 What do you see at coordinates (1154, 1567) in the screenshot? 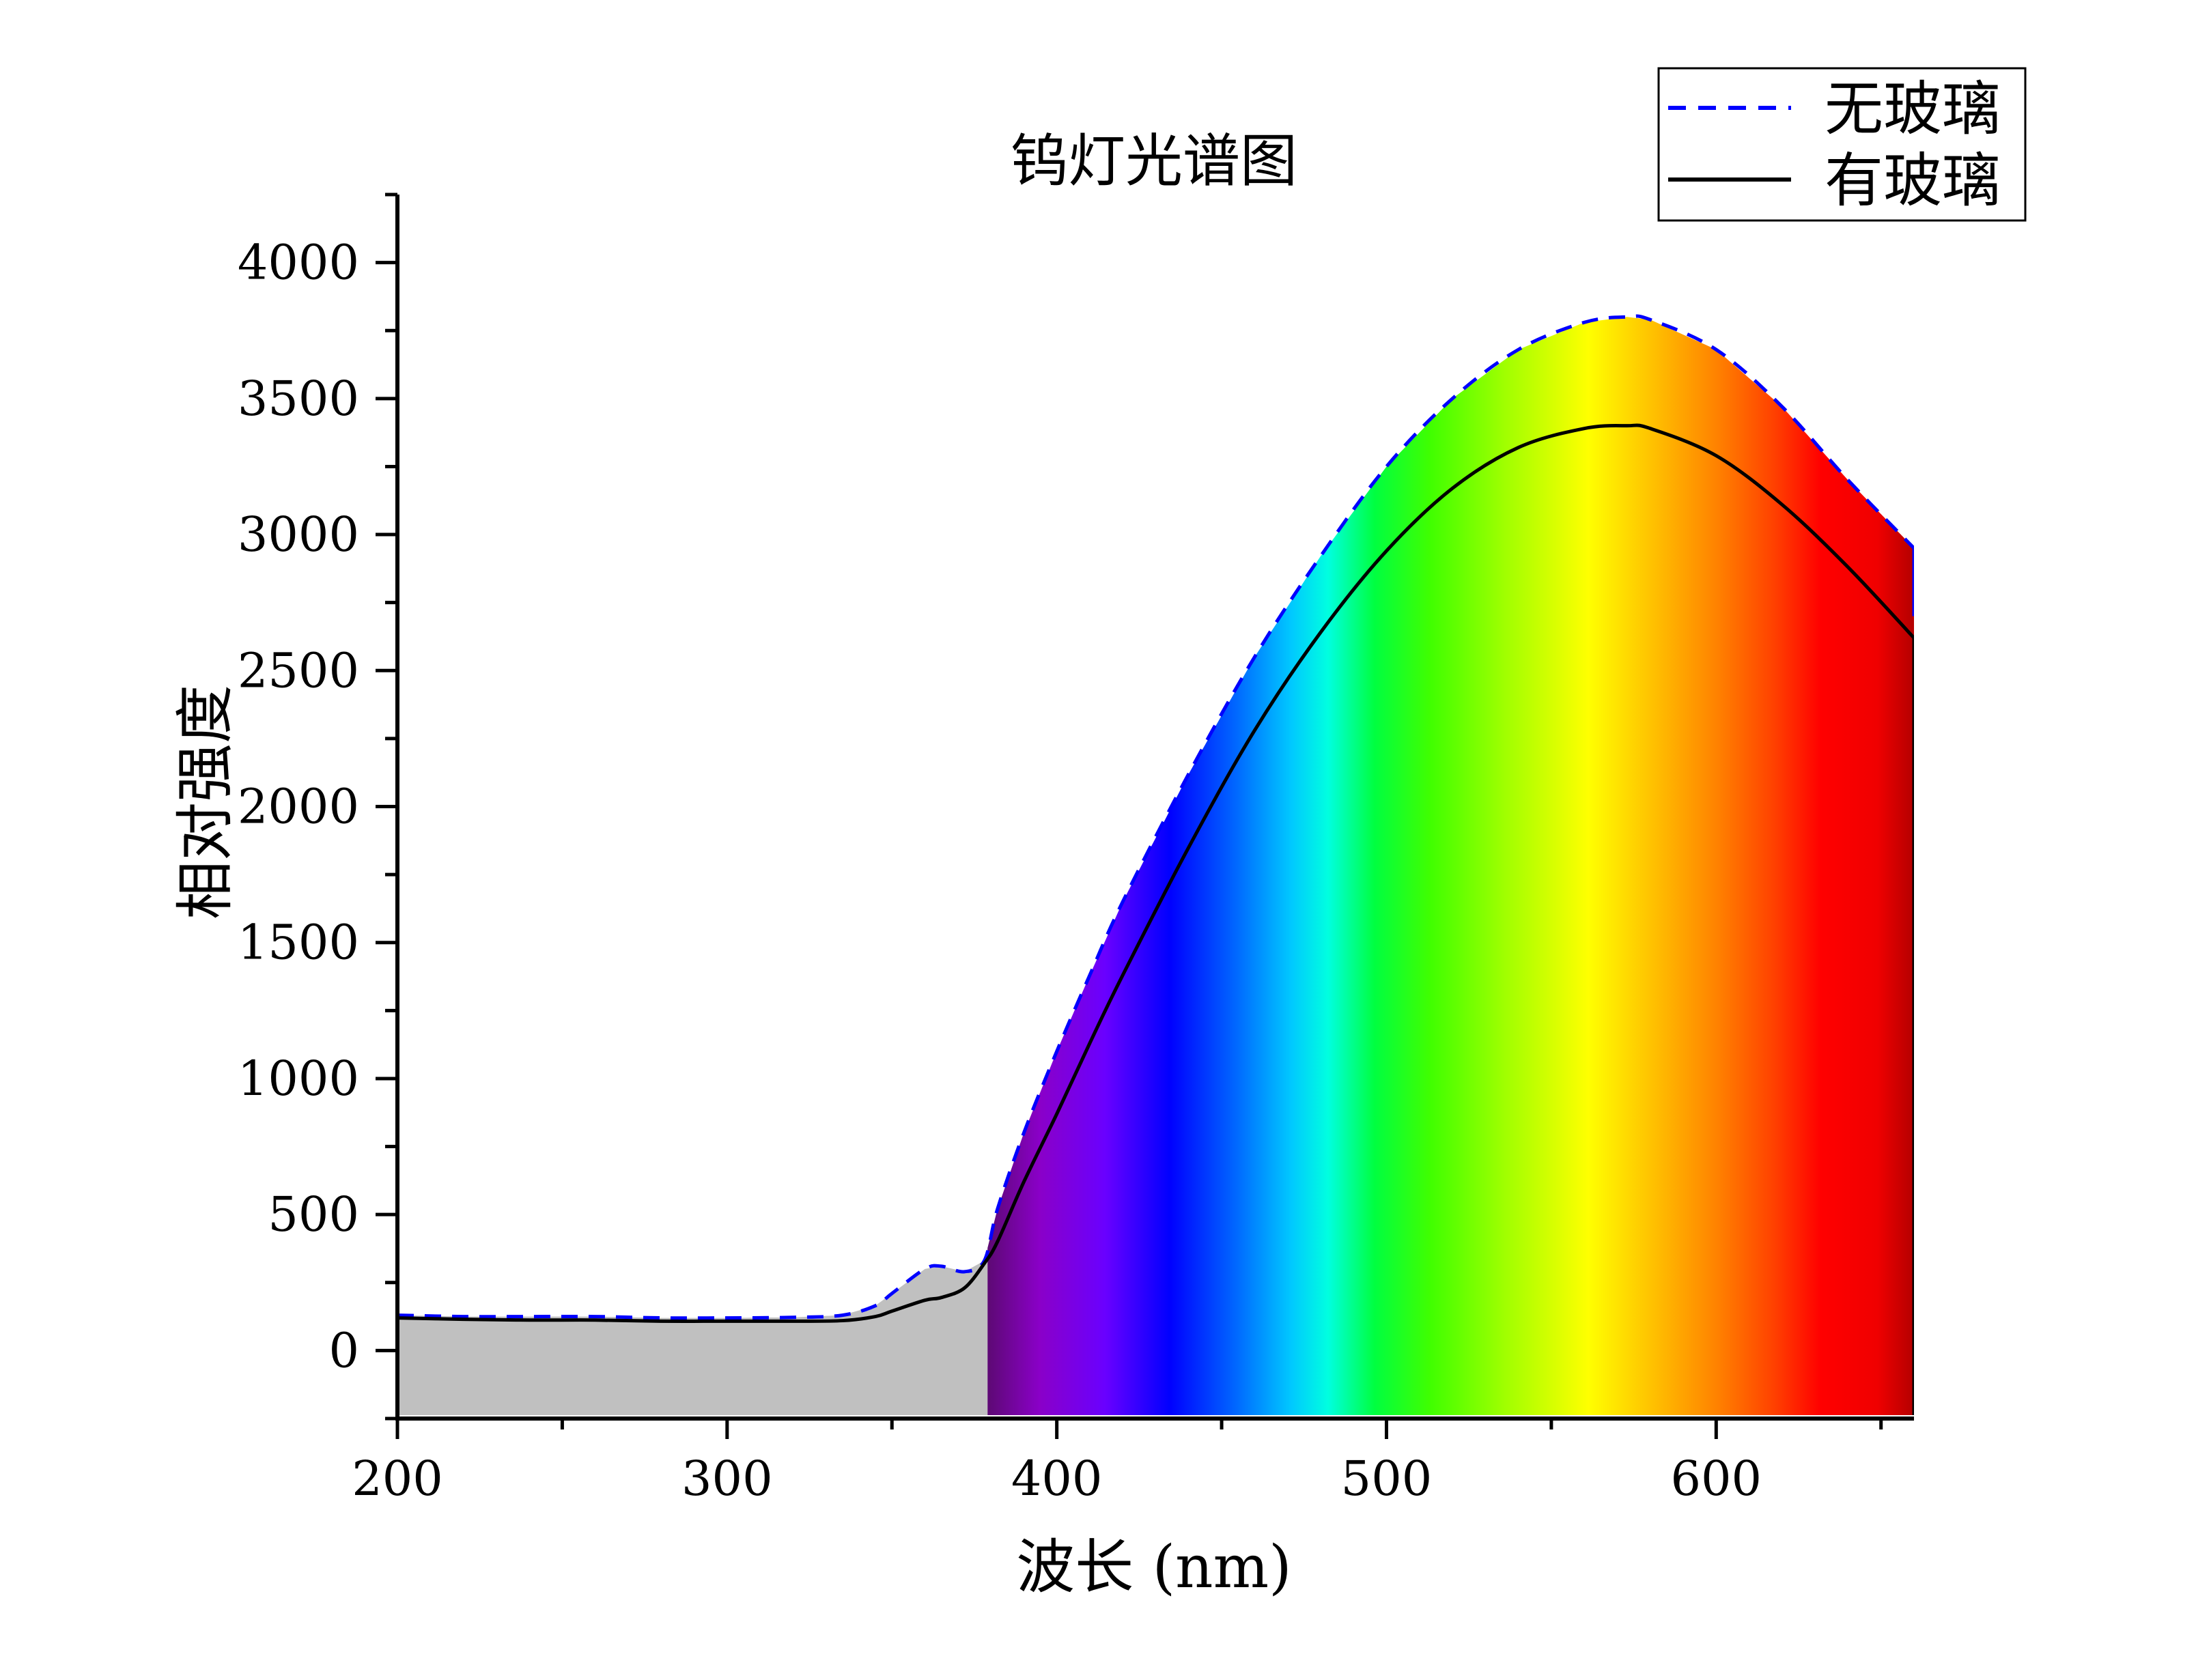
I see `x-axis-label: 波长 (nm)` at bounding box center [1154, 1567].